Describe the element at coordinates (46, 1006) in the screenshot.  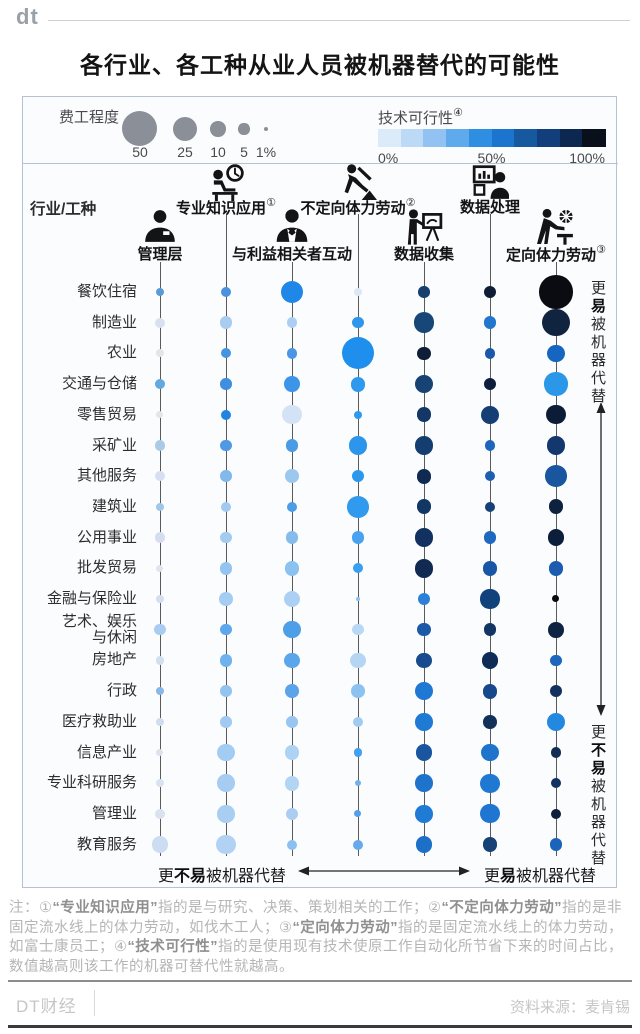
I see `brand-label: DT财经` at that location.